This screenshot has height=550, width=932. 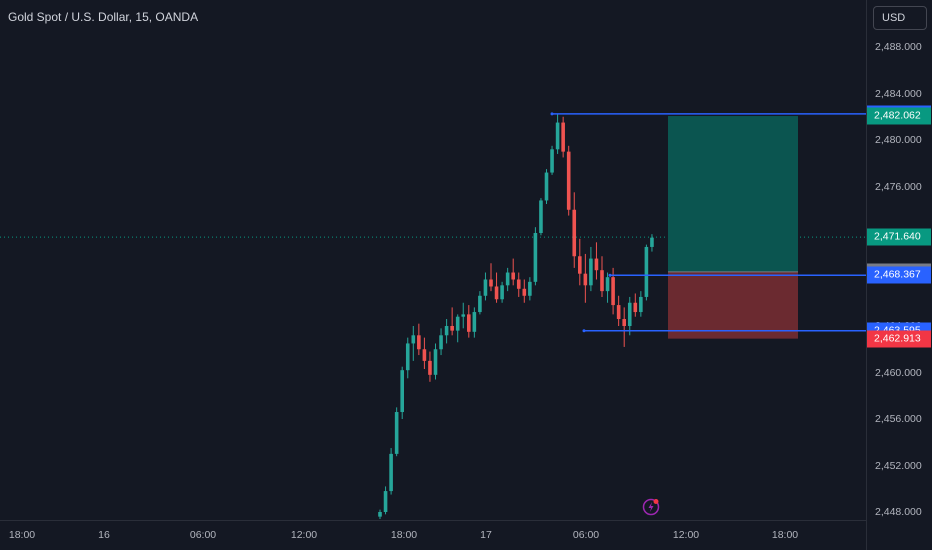 What do you see at coordinates (733, 194) in the screenshot?
I see `profit-zone` at bounding box center [733, 194].